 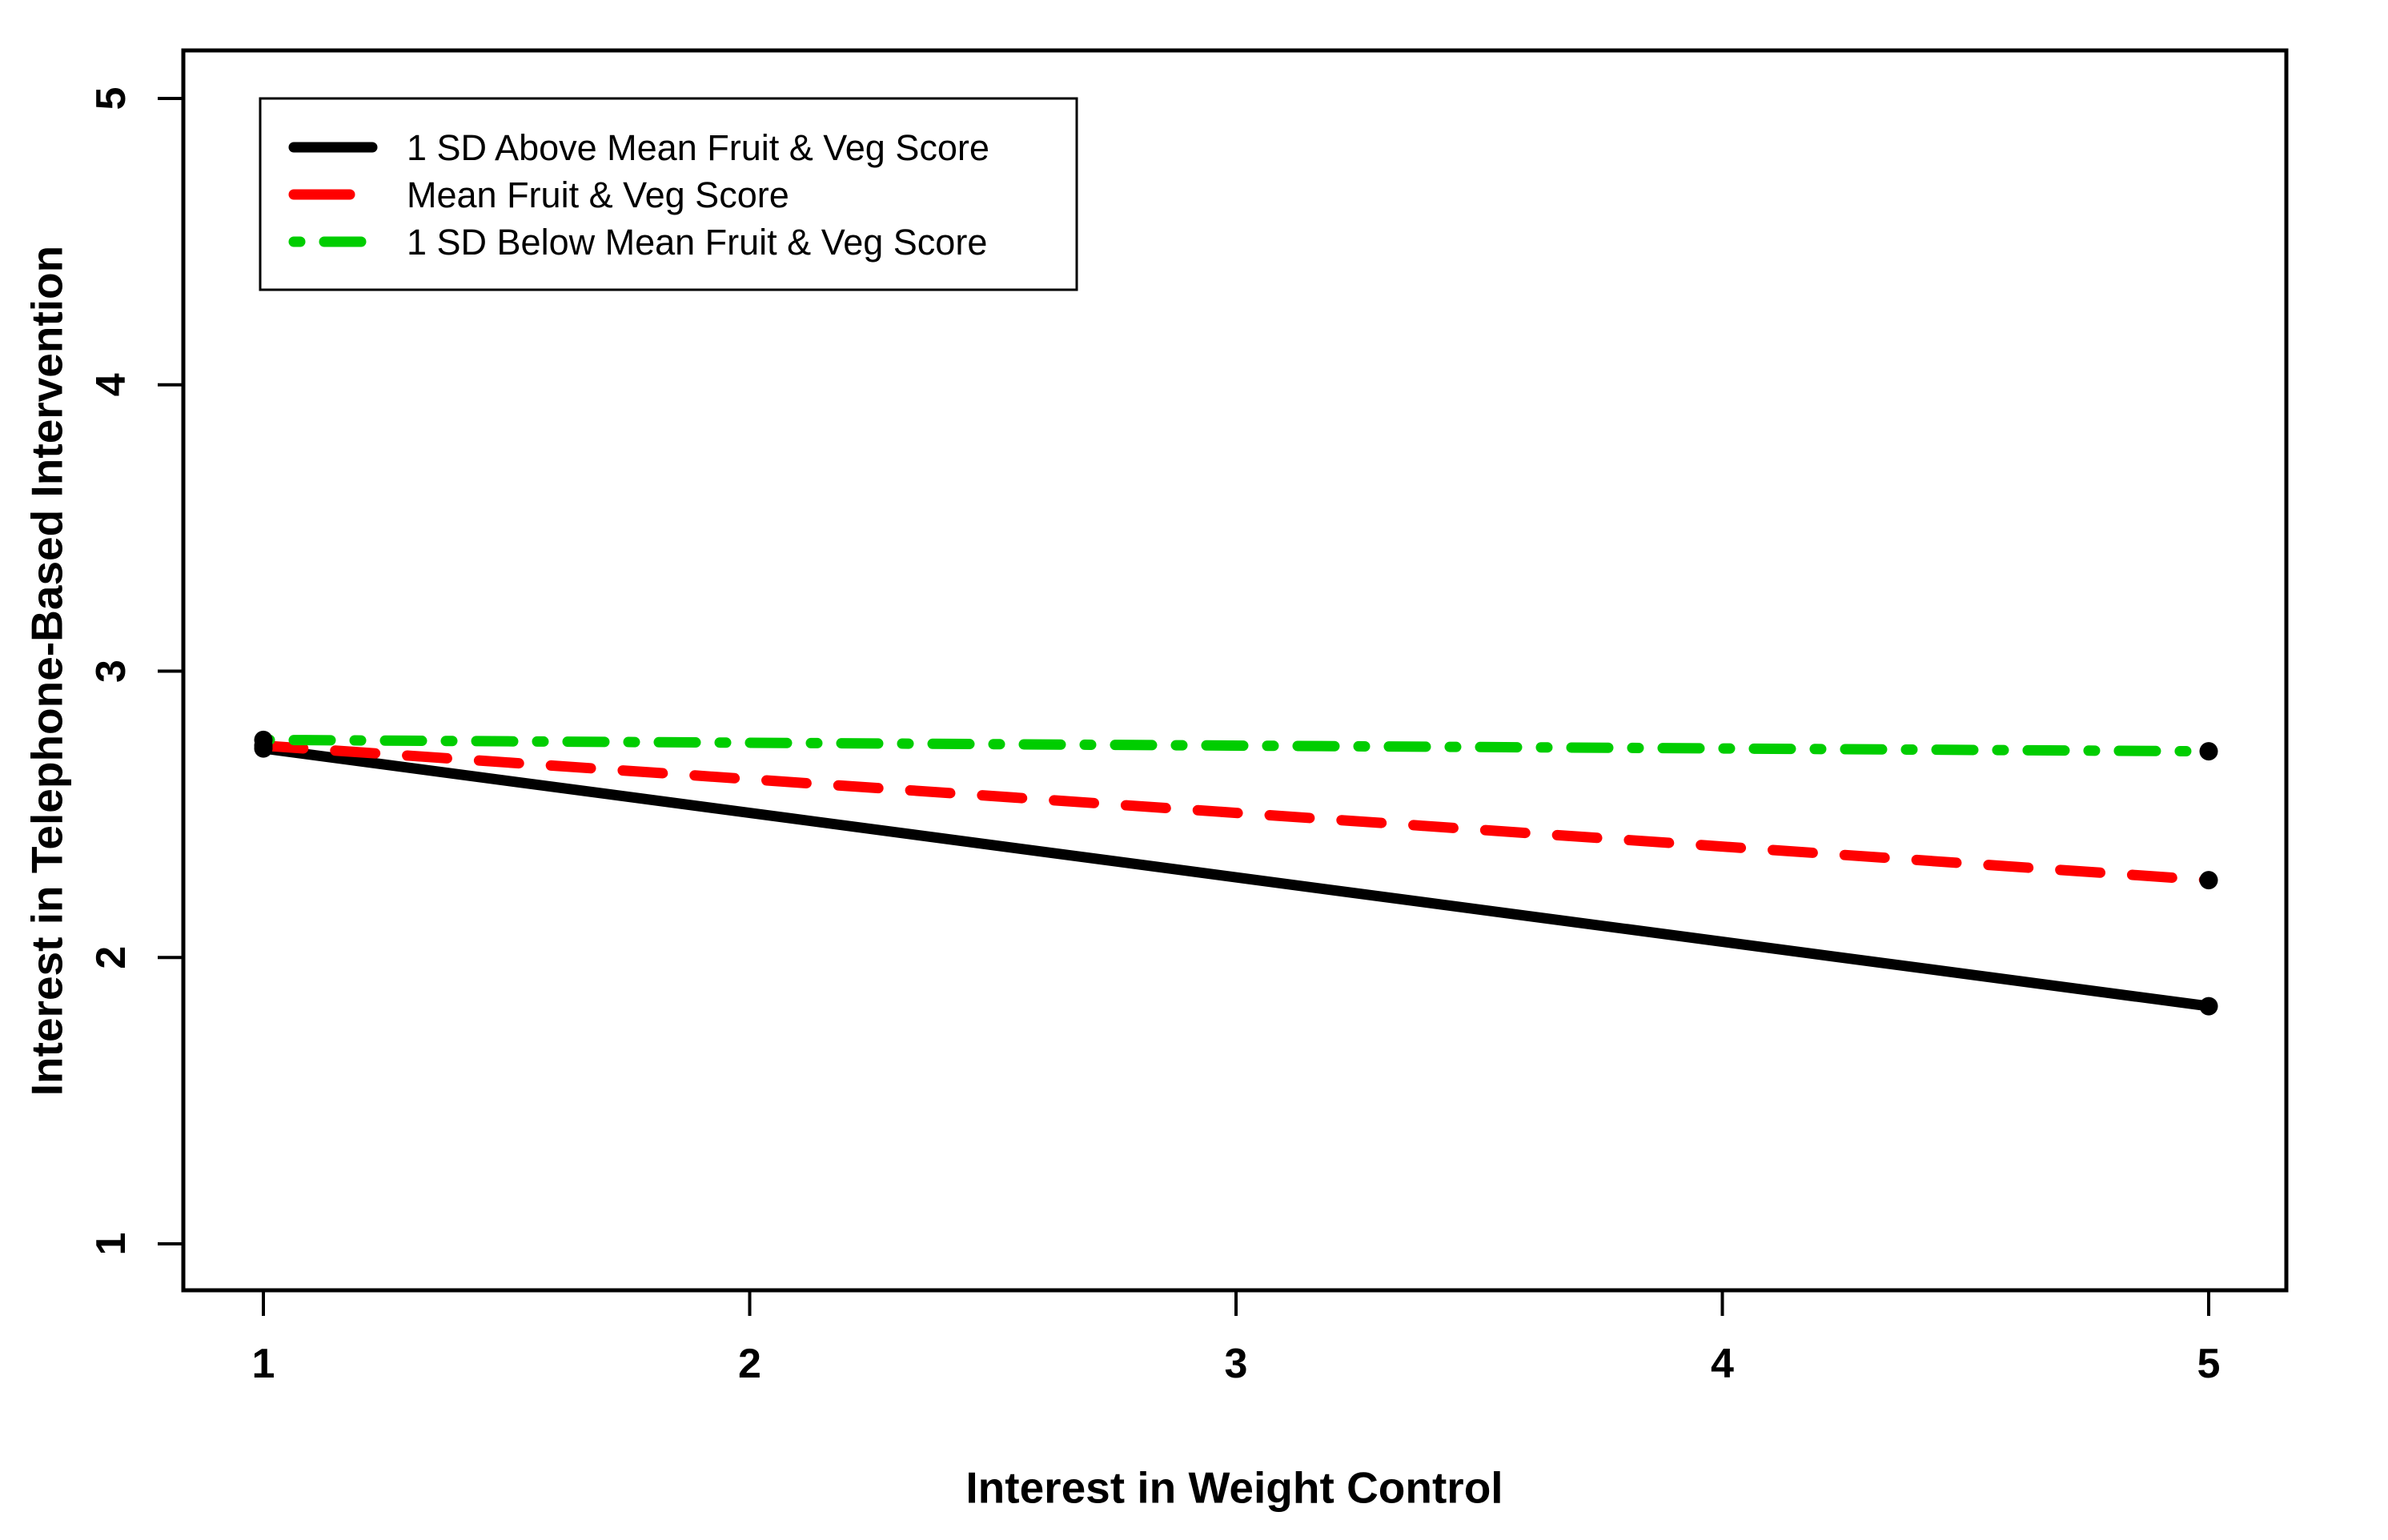 What do you see at coordinates (598, 195) in the screenshot?
I see `legend-label: Mean Fruit & Veg Score` at bounding box center [598, 195].